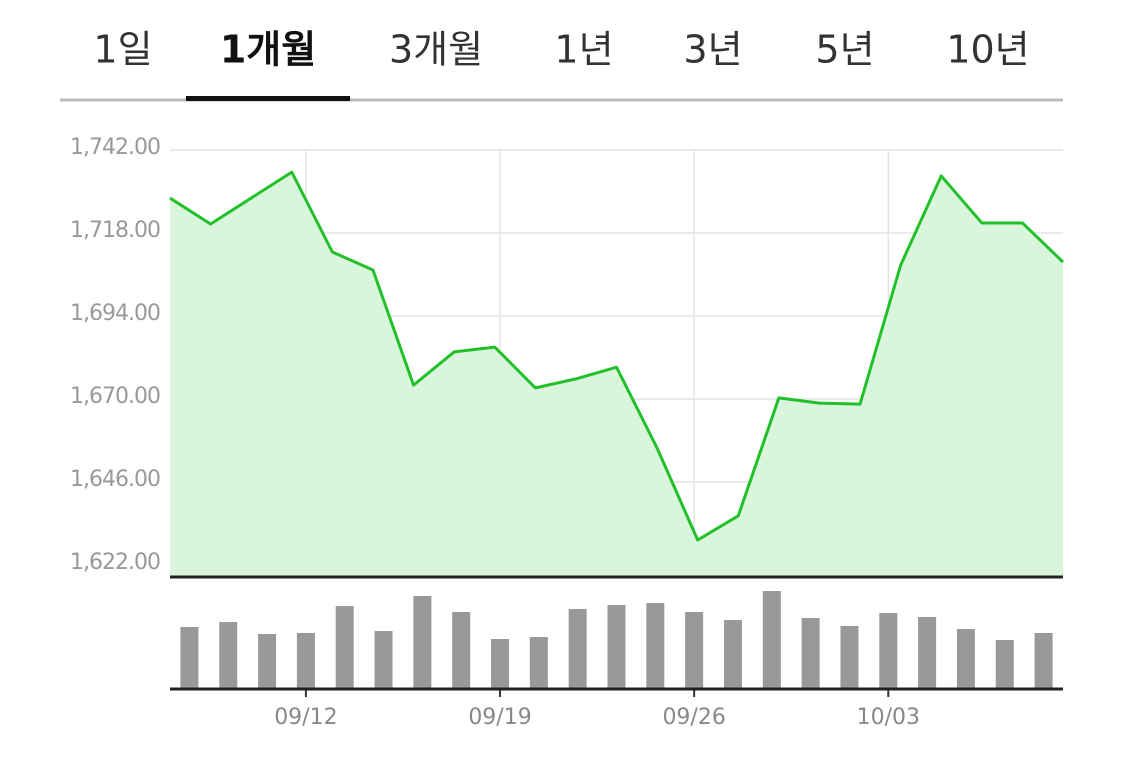  Describe the element at coordinates (122, 50) in the screenshot. I see `tab: 1일` at that location.